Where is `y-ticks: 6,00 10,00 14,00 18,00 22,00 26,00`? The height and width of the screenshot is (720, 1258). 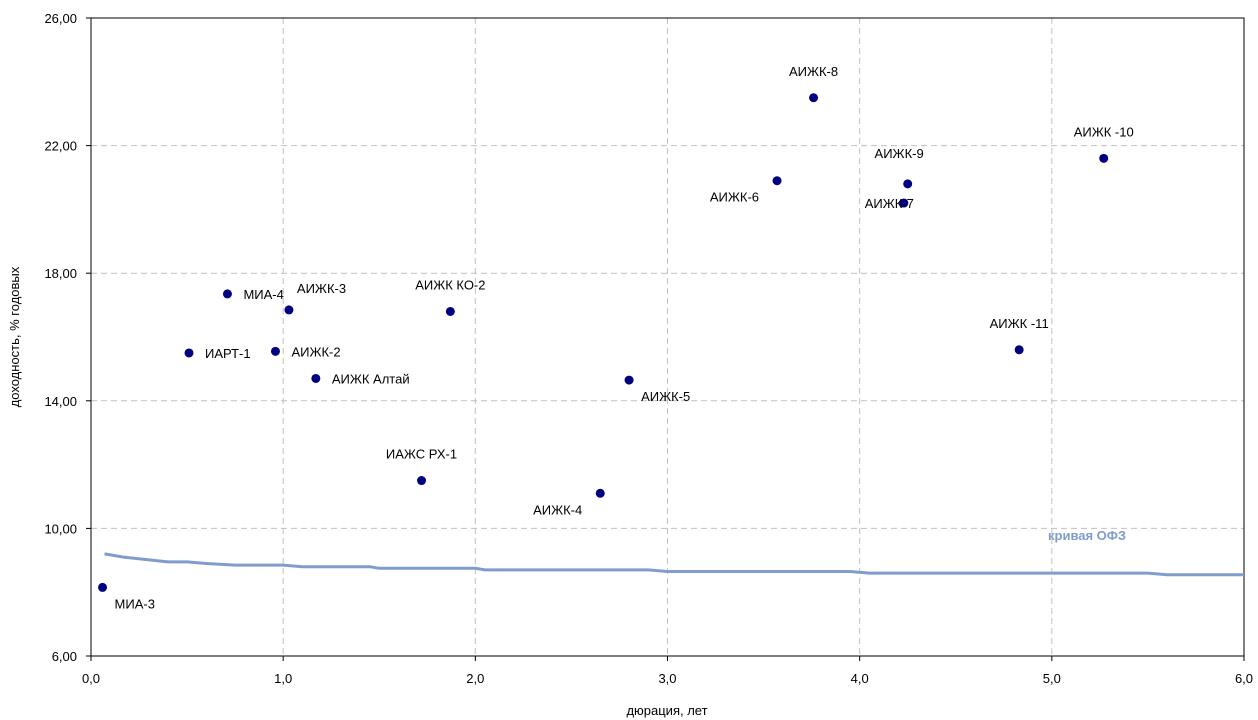 y-ticks: 6,00 10,00 14,00 18,00 22,00 26,00 is located at coordinates (67, 337).